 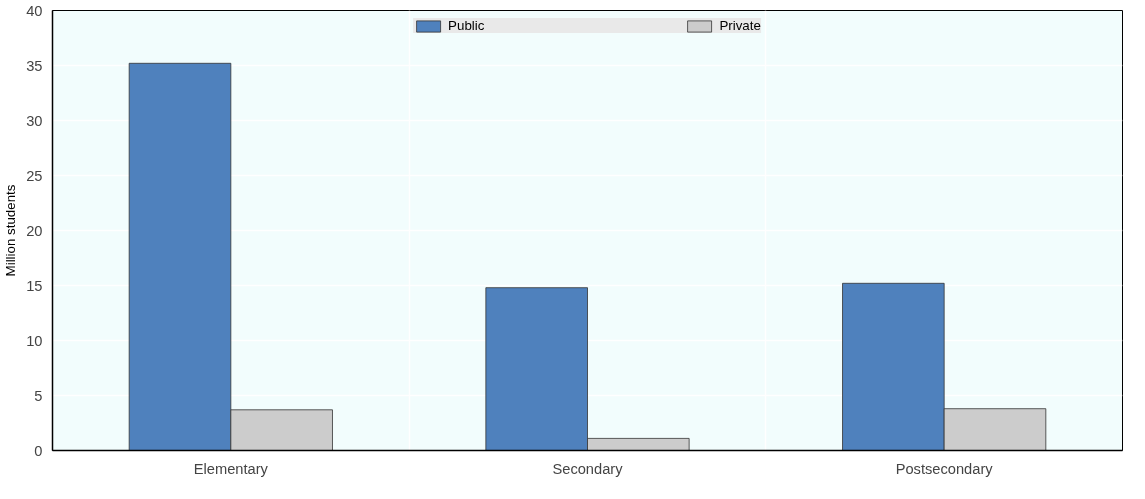 What do you see at coordinates (944, 468) in the screenshot?
I see `x-tick-label: Postsecondary` at bounding box center [944, 468].